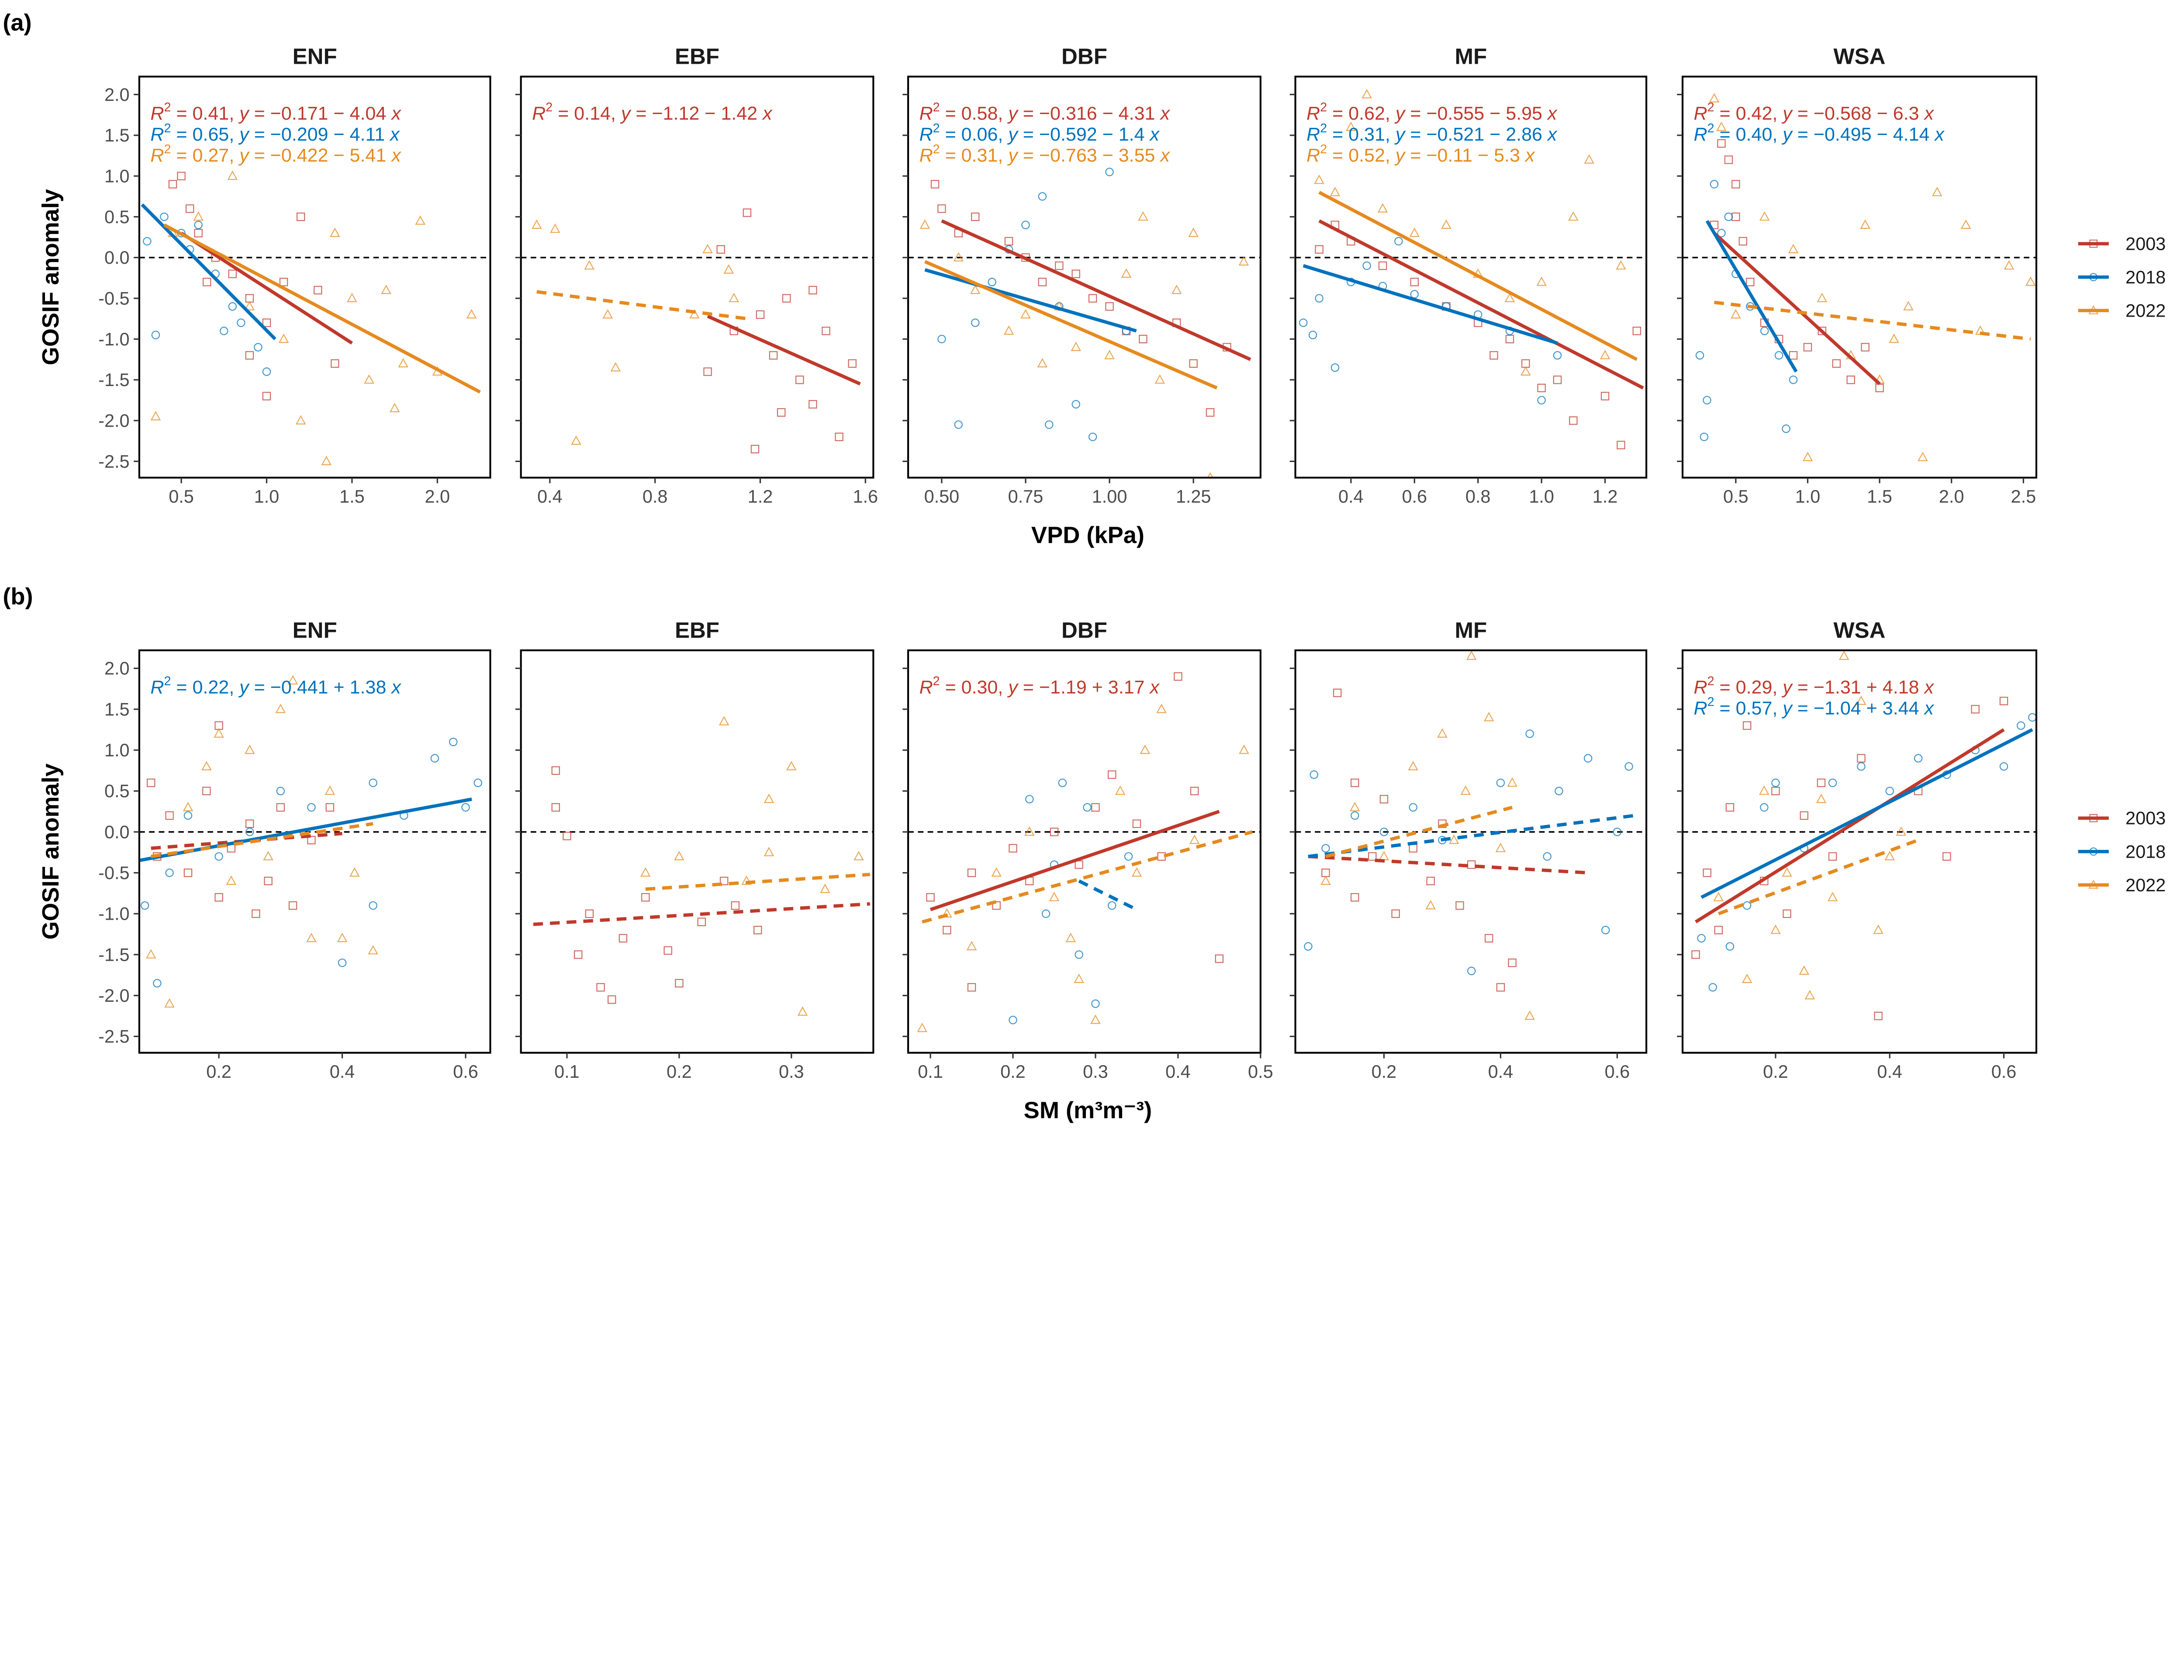 The width and height of the screenshot is (2184, 1680). What do you see at coordinates (1471, 57) in the screenshot?
I see `panel-title: MF` at bounding box center [1471, 57].